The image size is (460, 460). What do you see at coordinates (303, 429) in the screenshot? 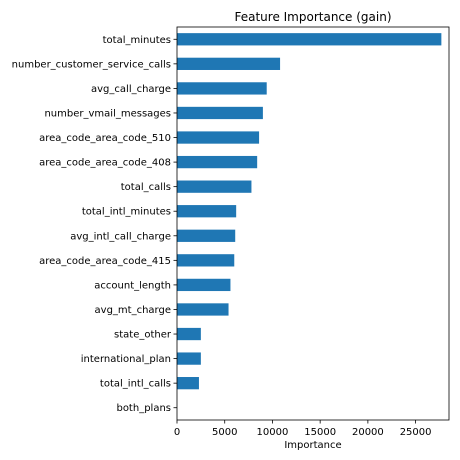
I see `x-axis-ticks: 0 5000 10000 15000 20000 25000` at bounding box center [303, 429].